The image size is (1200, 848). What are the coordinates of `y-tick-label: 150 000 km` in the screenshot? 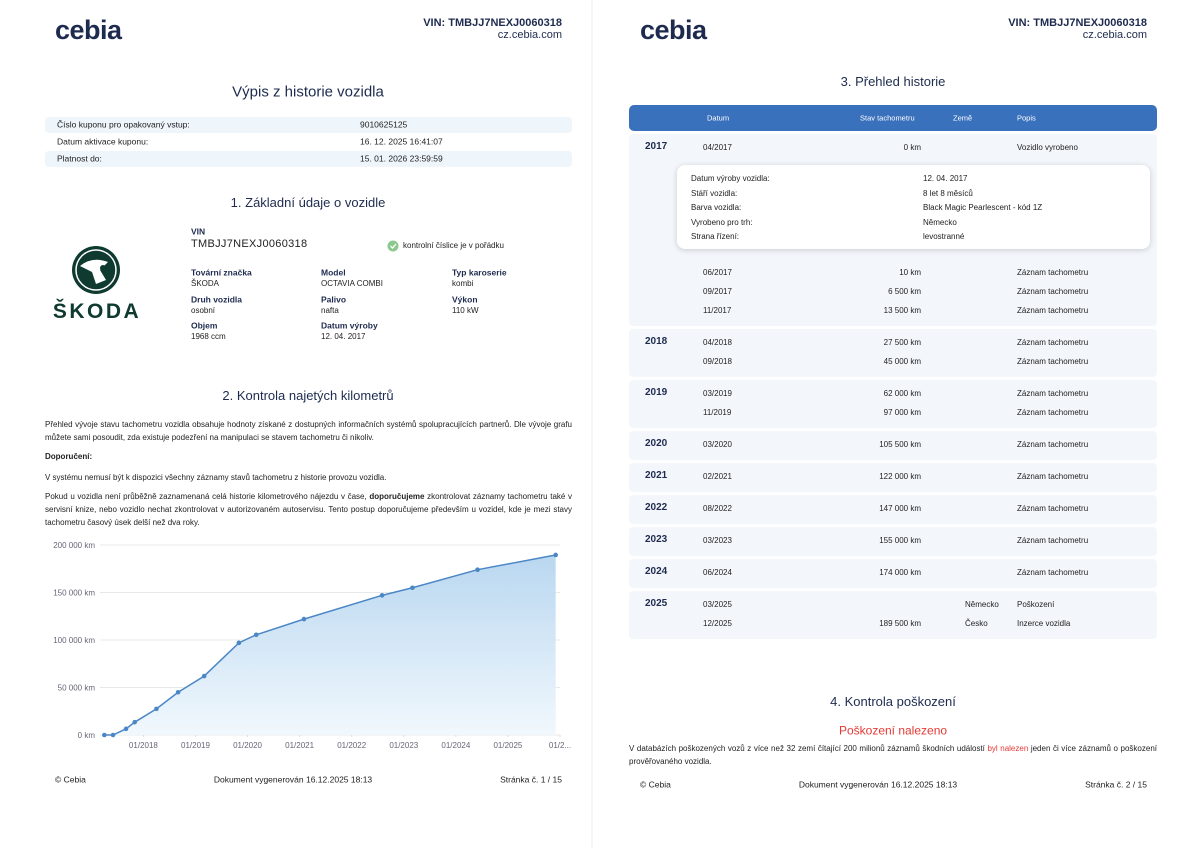 It's located at (74, 593).